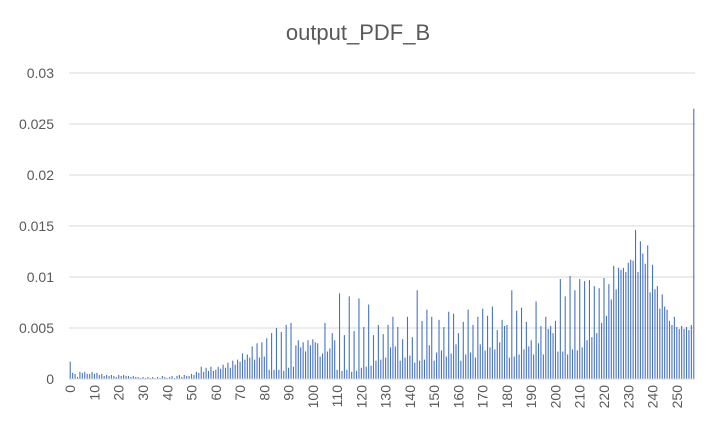 The width and height of the screenshot is (717, 430). What do you see at coordinates (40, 73) in the screenshot?
I see `y-tick-label: 0.03` at bounding box center [40, 73].